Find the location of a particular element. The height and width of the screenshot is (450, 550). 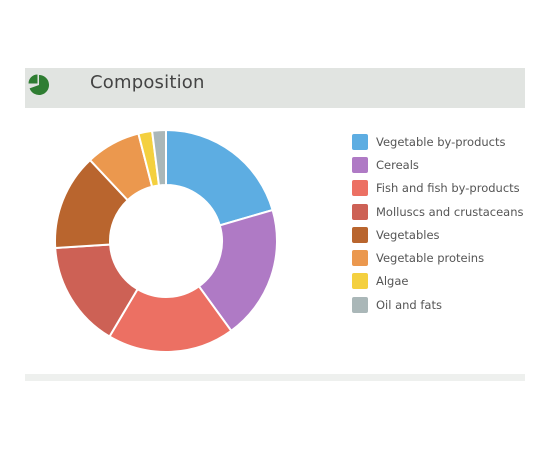

legend-label: Vegetable proteins is located at coordinates (430, 258).